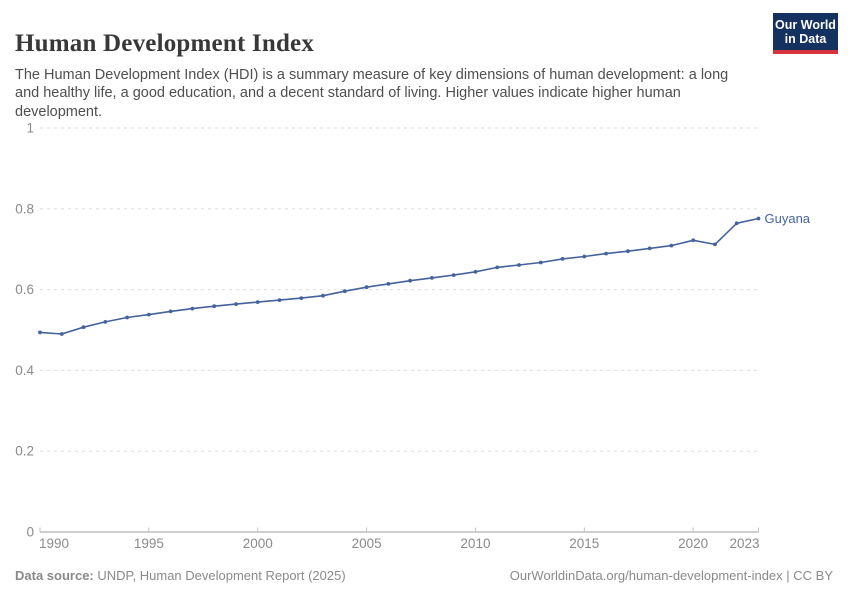  I want to click on x-tick-label: 1995, so click(149, 543).